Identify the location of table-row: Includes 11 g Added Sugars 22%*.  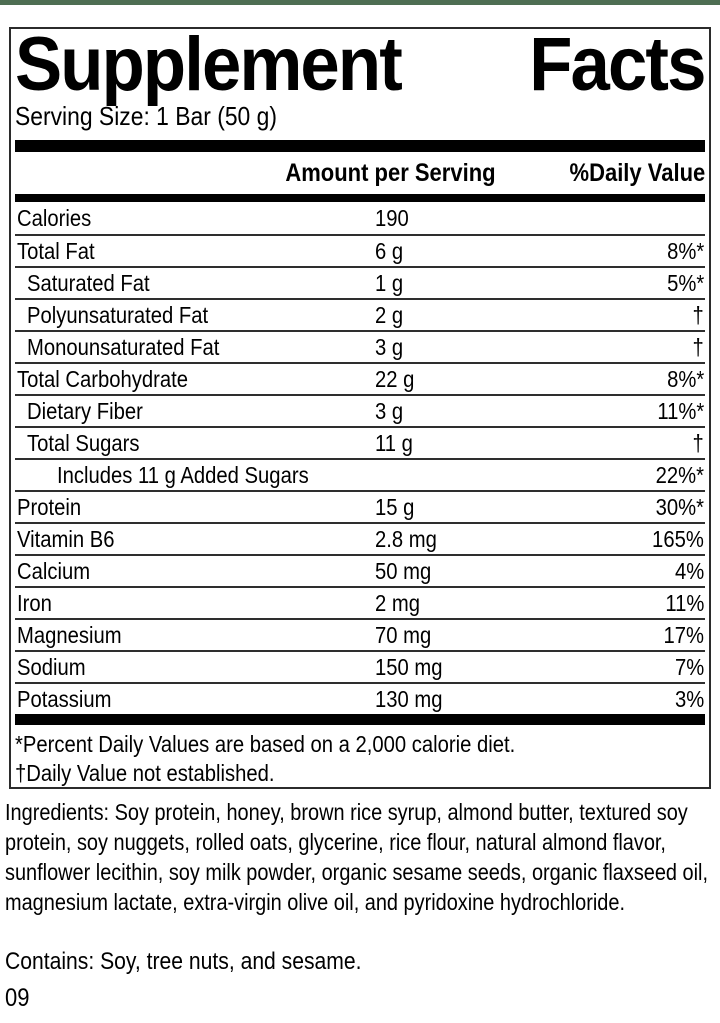
(360, 474).